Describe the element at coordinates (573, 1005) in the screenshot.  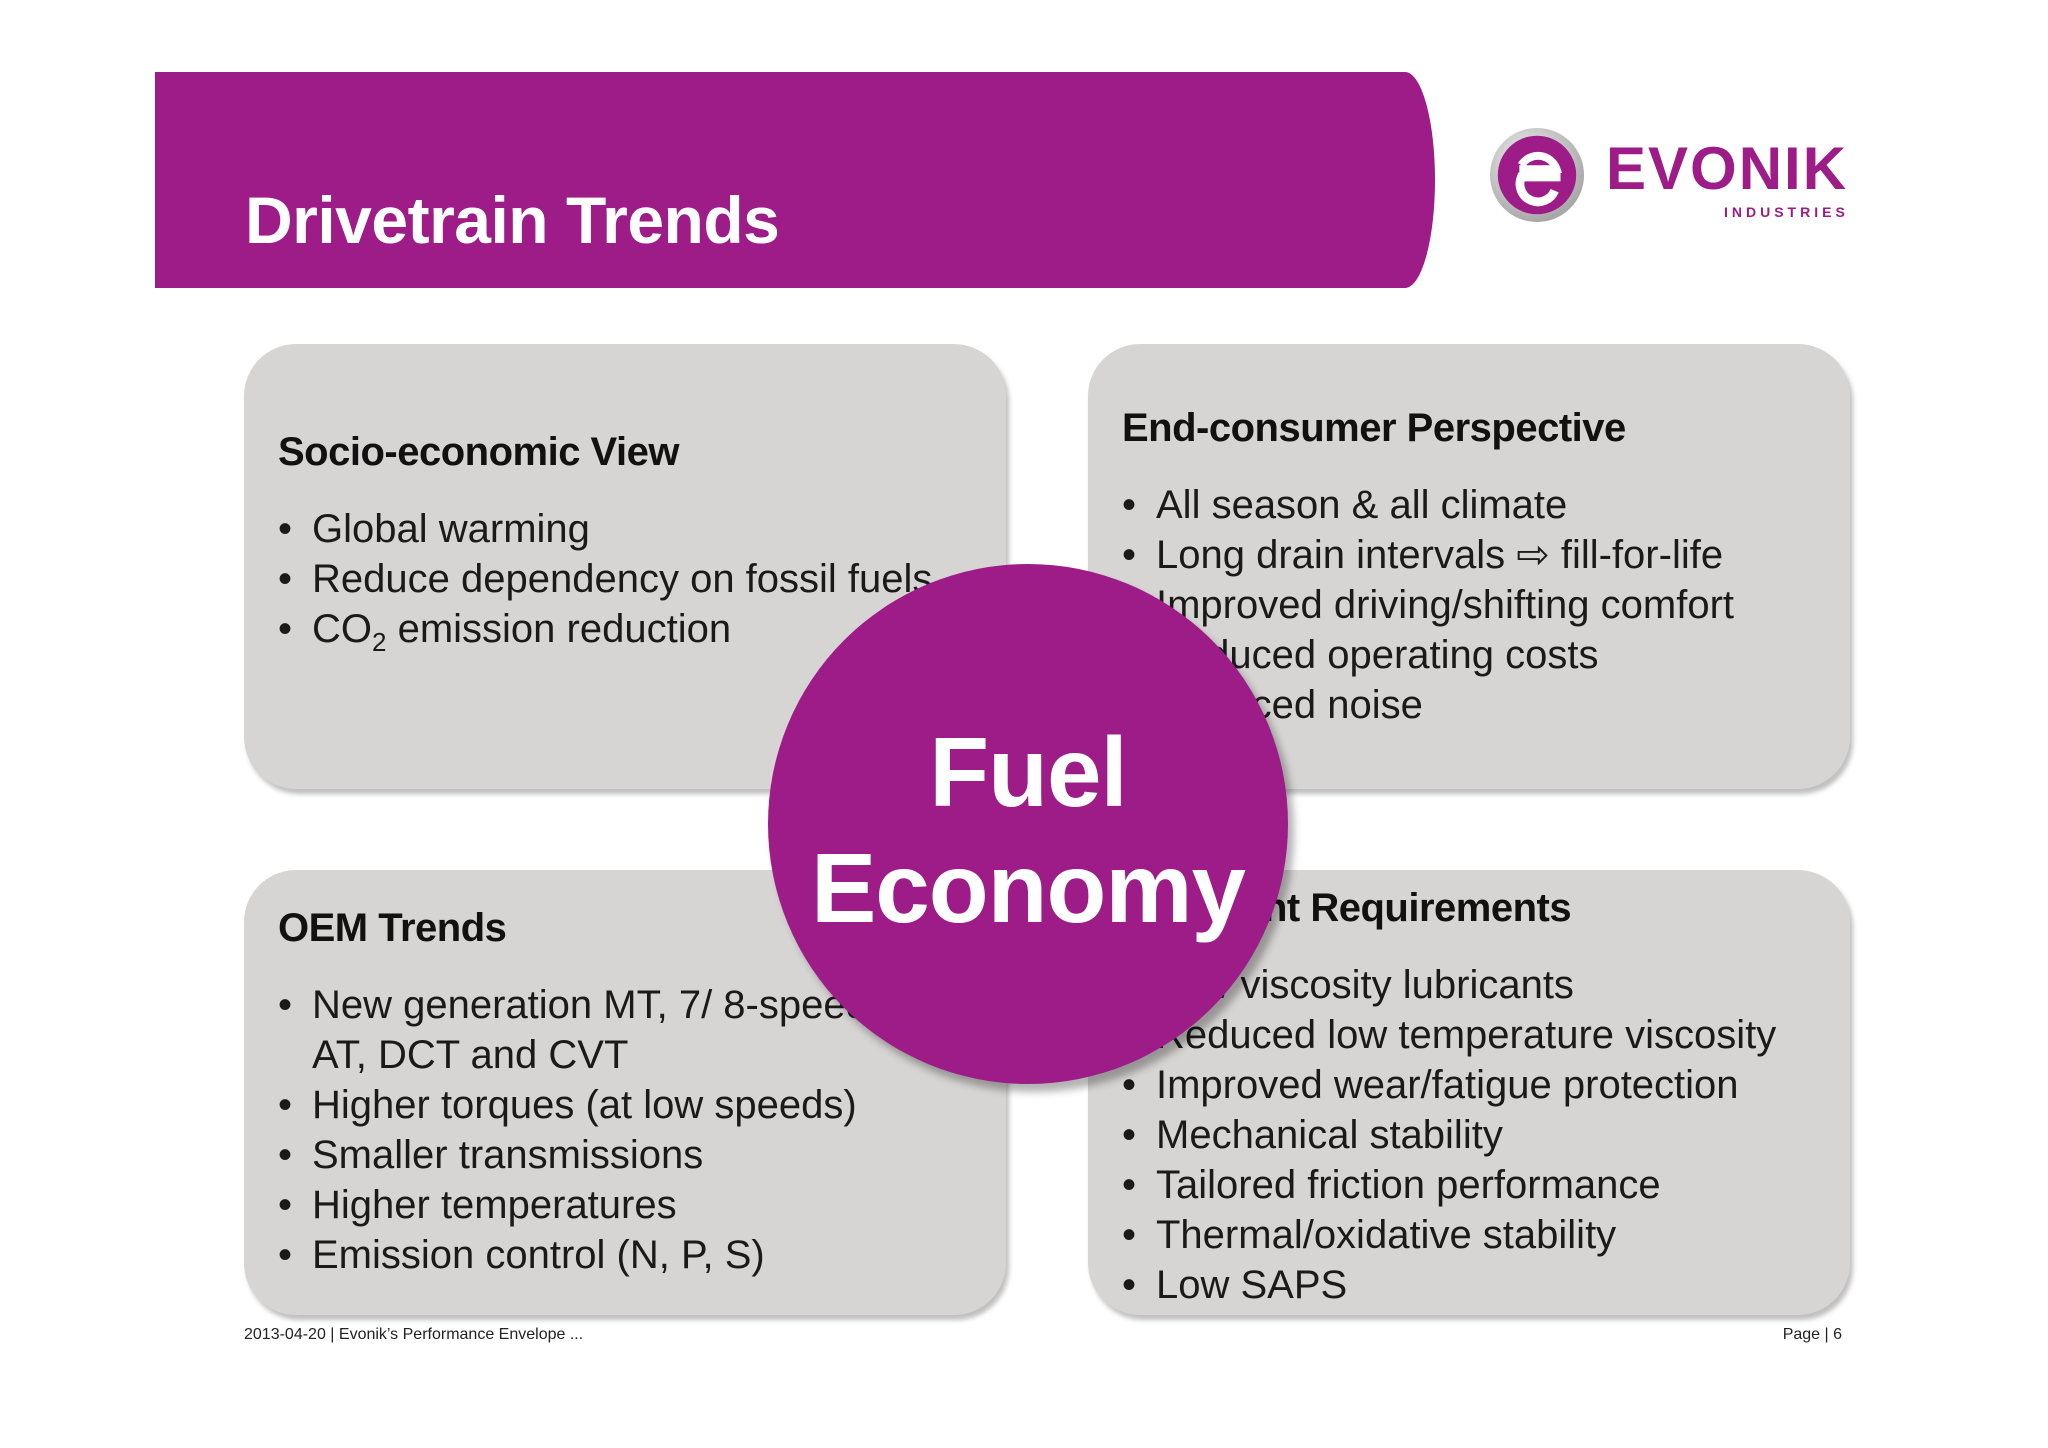
I see `list-item: New generation MT, 7/ 8-speed` at that location.